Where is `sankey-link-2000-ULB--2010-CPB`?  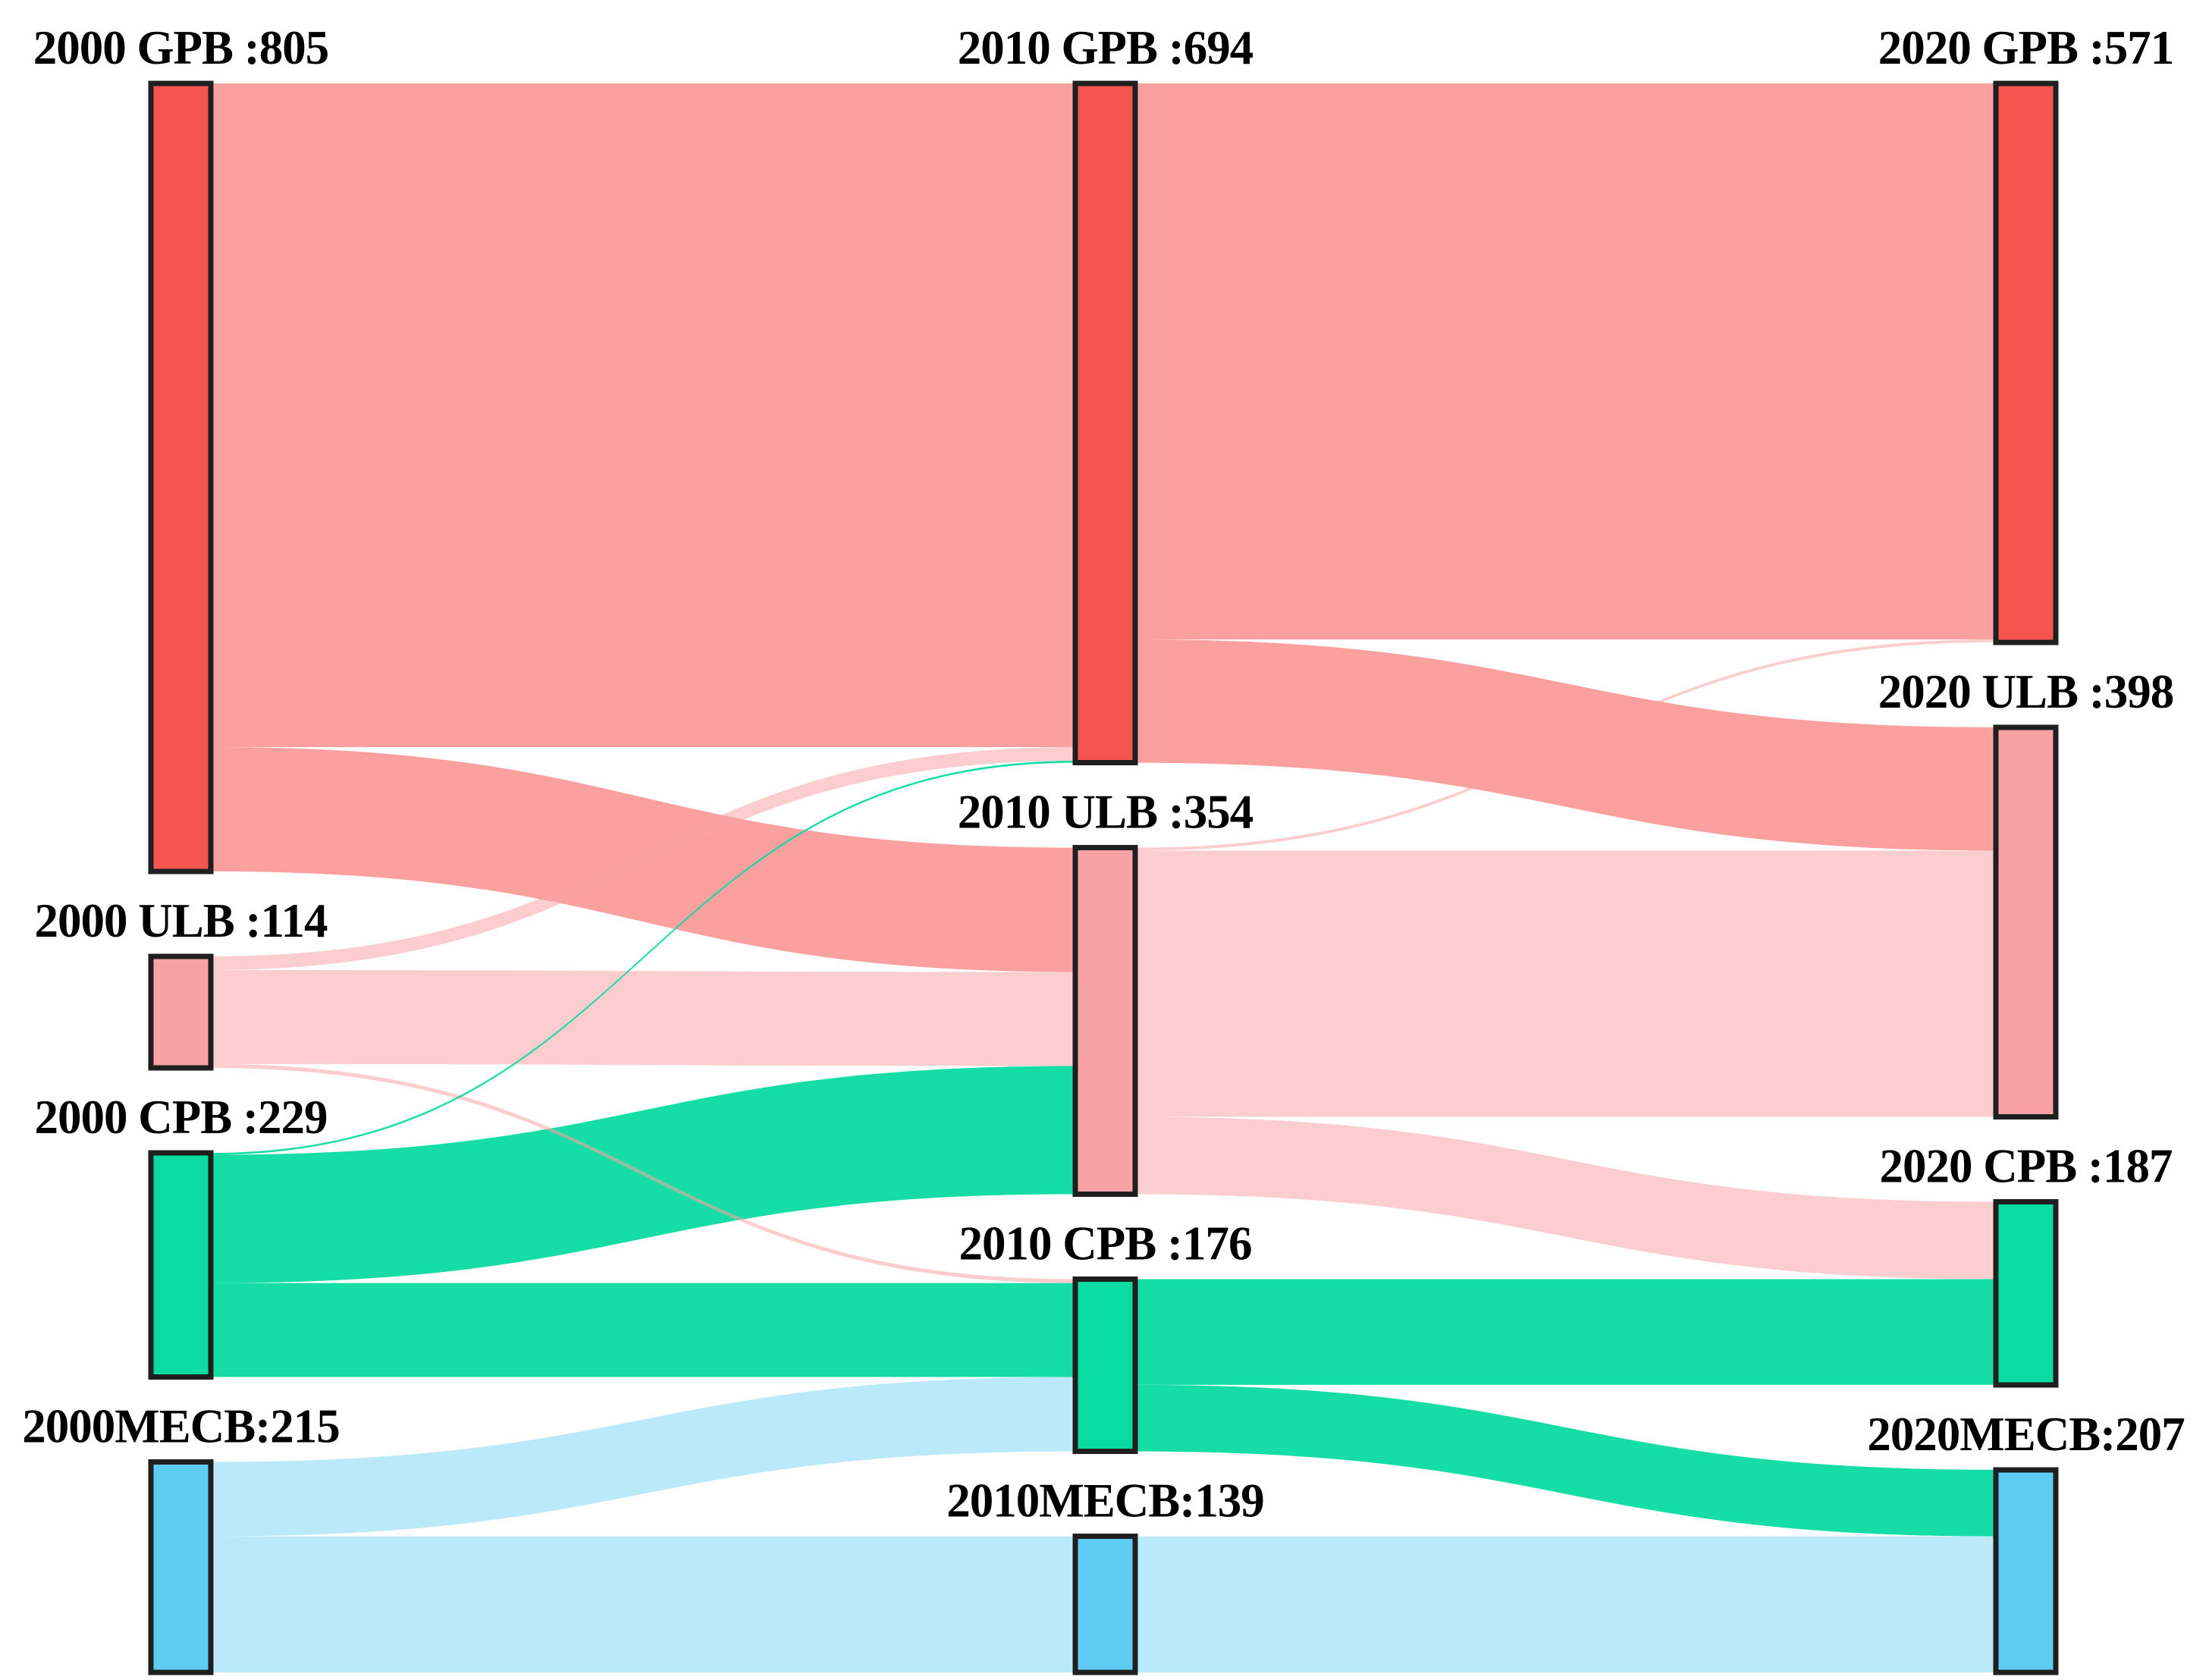
sankey-link-2000-ULB--2010-CPB is located at coordinates (643, 1173).